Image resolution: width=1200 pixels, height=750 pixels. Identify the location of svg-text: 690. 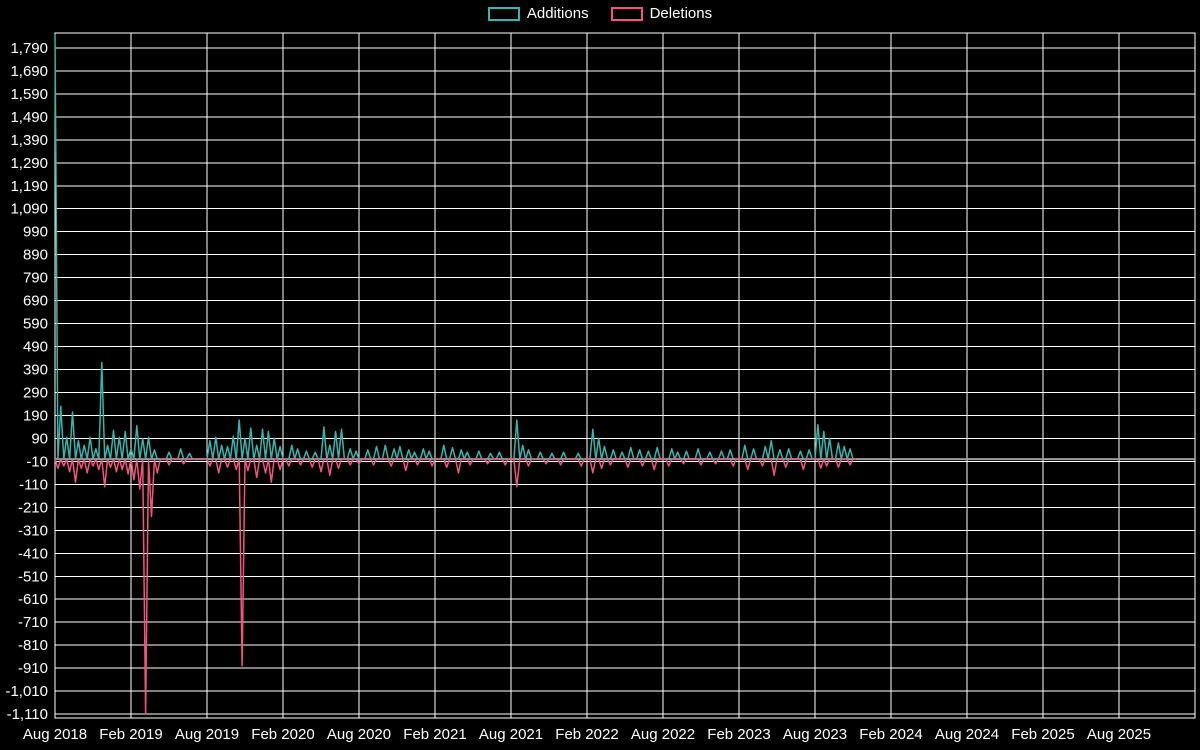
(35, 301).